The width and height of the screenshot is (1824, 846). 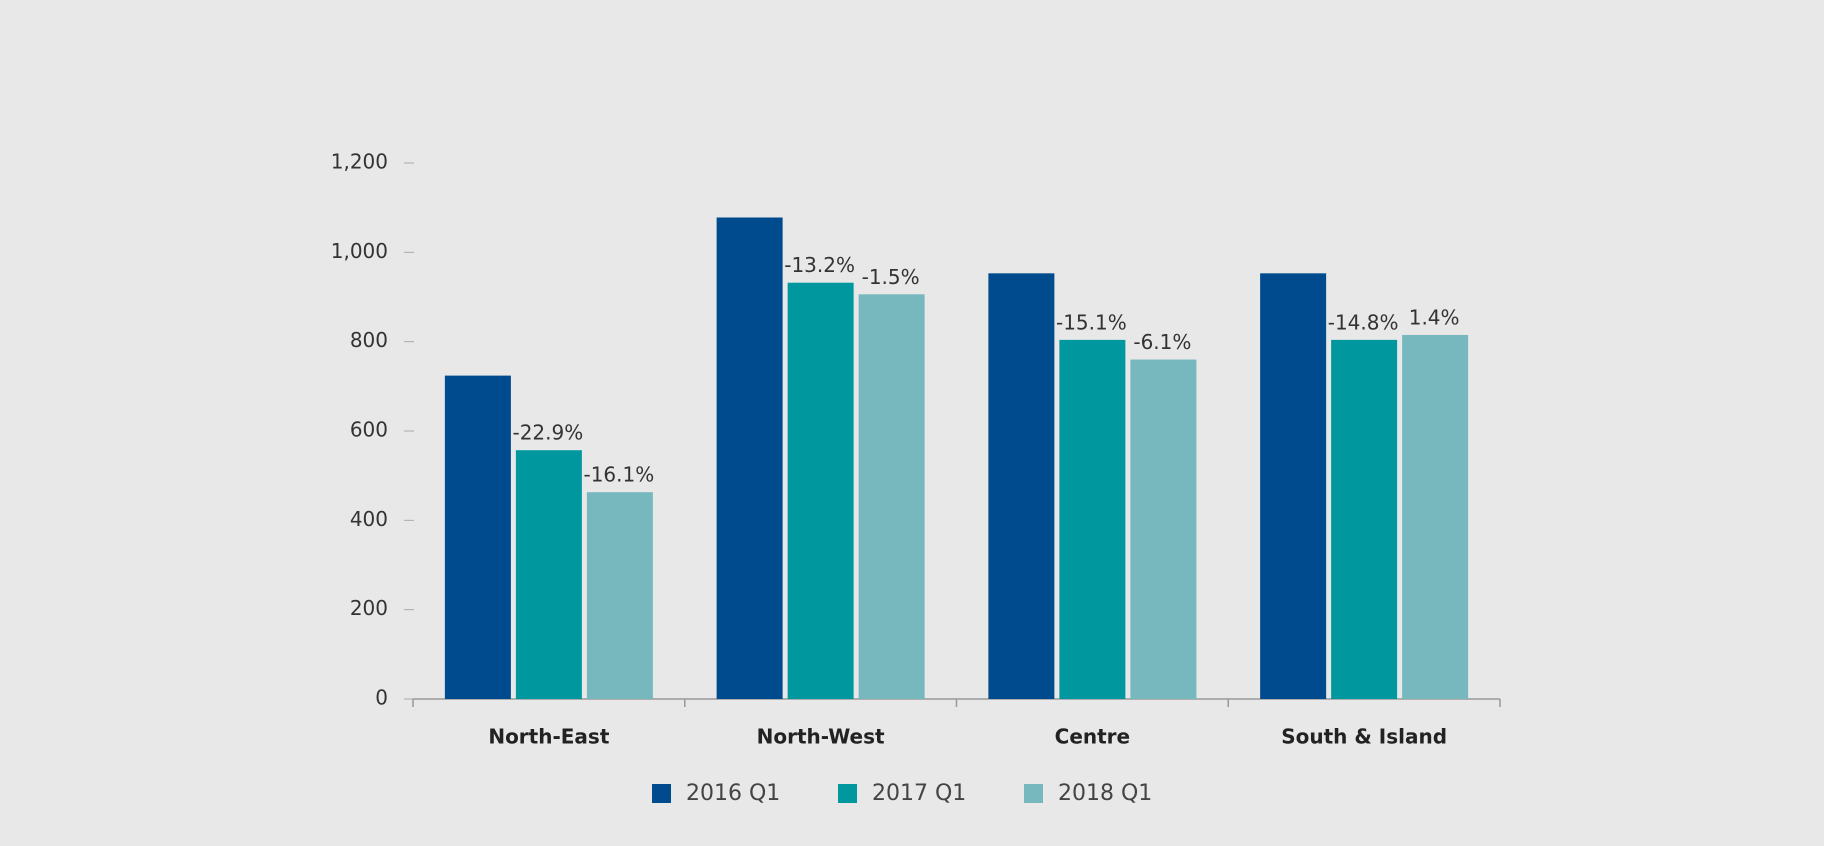 What do you see at coordinates (1092, 737) in the screenshot?
I see `x-tick-label: Centre` at bounding box center [1092, 737].